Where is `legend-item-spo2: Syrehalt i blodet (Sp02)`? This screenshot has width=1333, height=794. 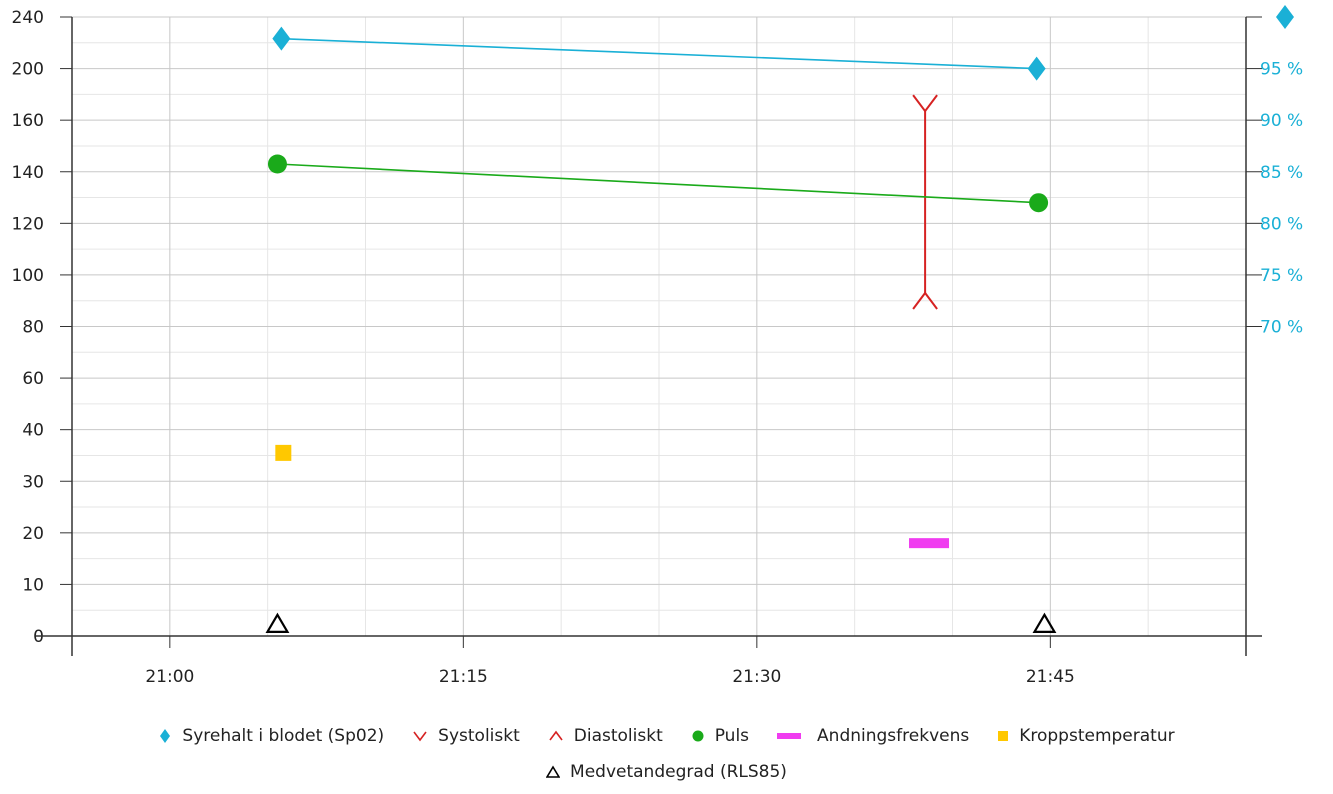
legend-item-spo2: Syrehalt i blodet (Sp02) is located at coordinates (271, 736).